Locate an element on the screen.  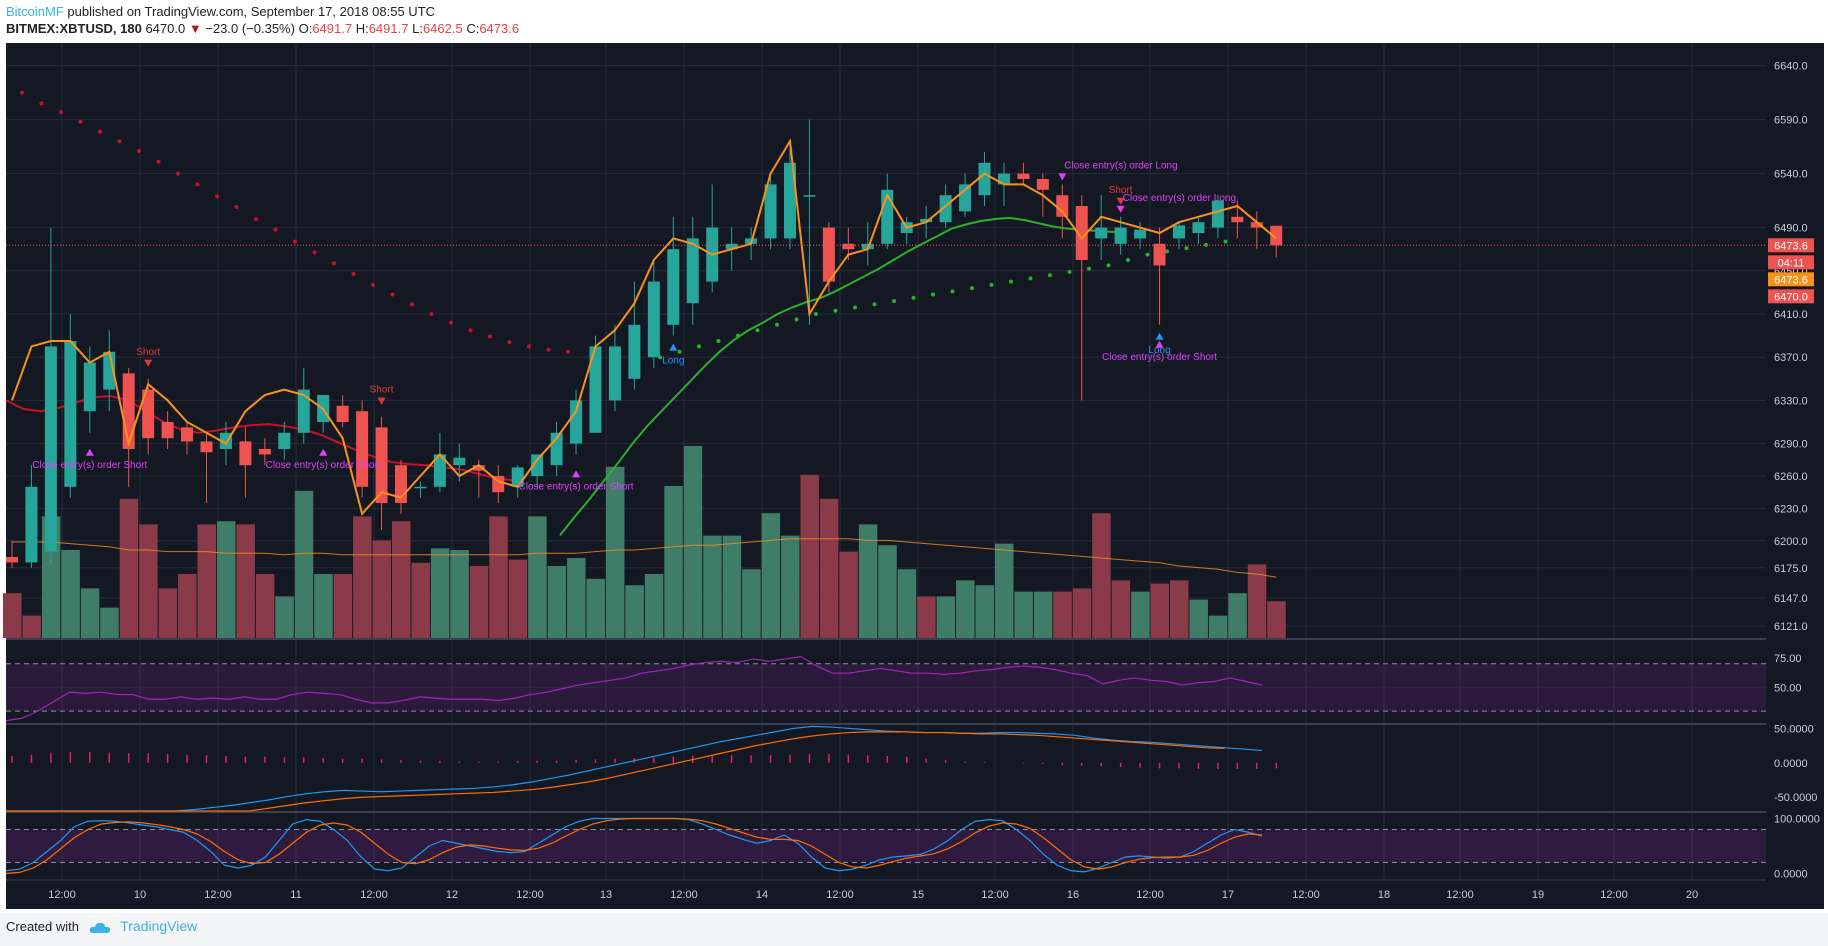
time-tick-label: 18 is located at coordinates (1384, 895).